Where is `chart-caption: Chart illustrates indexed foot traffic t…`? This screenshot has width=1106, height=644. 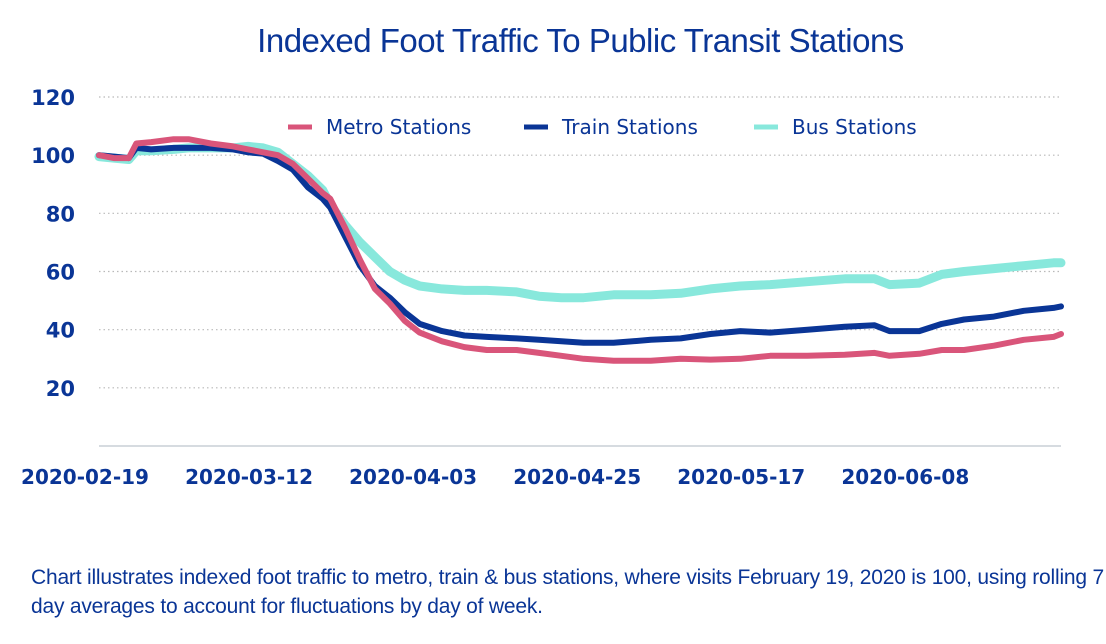 chart-caption: Chart illustrates indexed foot traffic t… is located at coordinates (567, 592).